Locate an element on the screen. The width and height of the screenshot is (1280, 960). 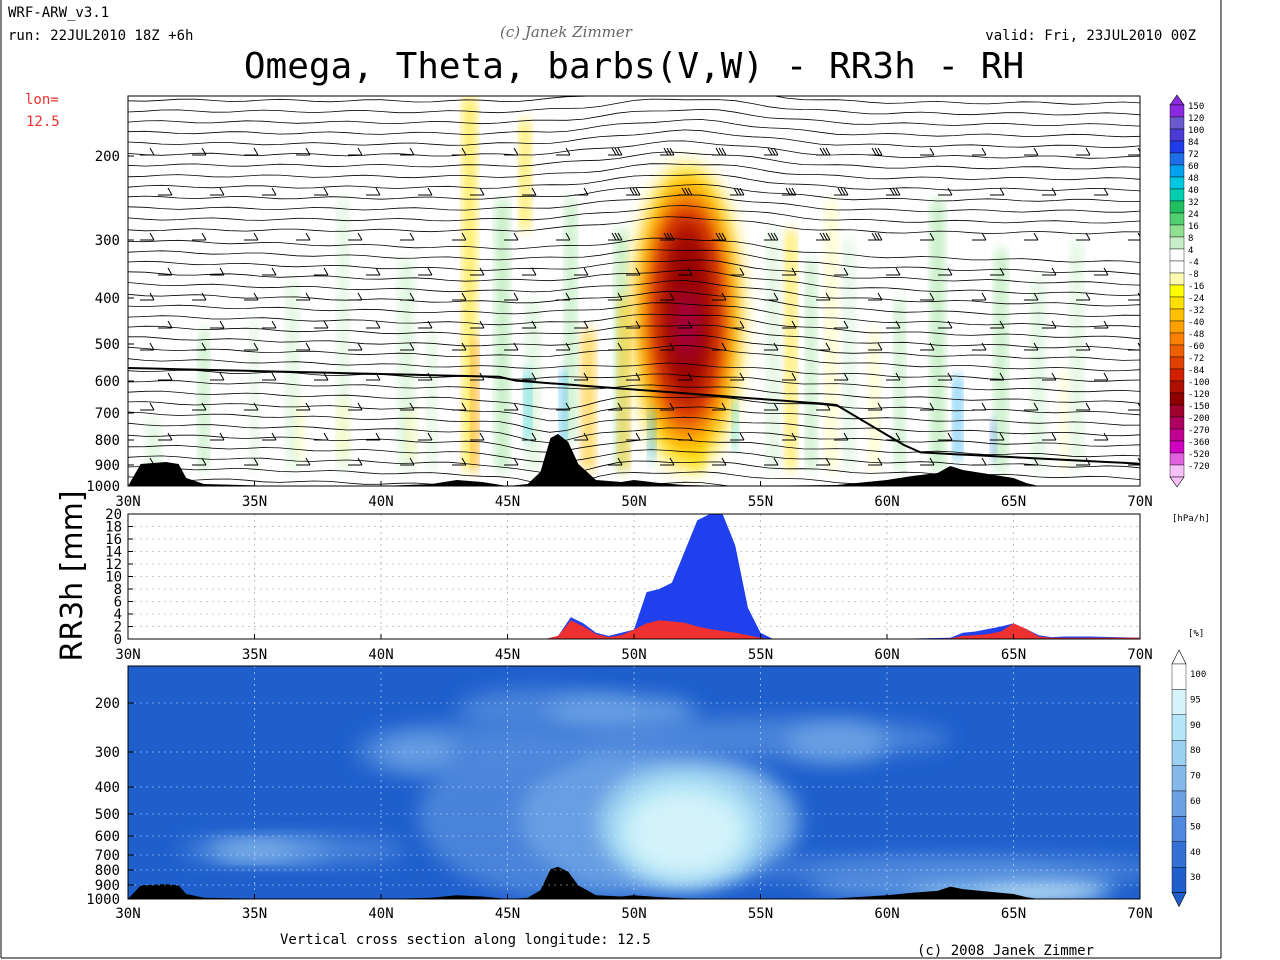
y-tick-label: 4 is located at coordinates (118, 615).